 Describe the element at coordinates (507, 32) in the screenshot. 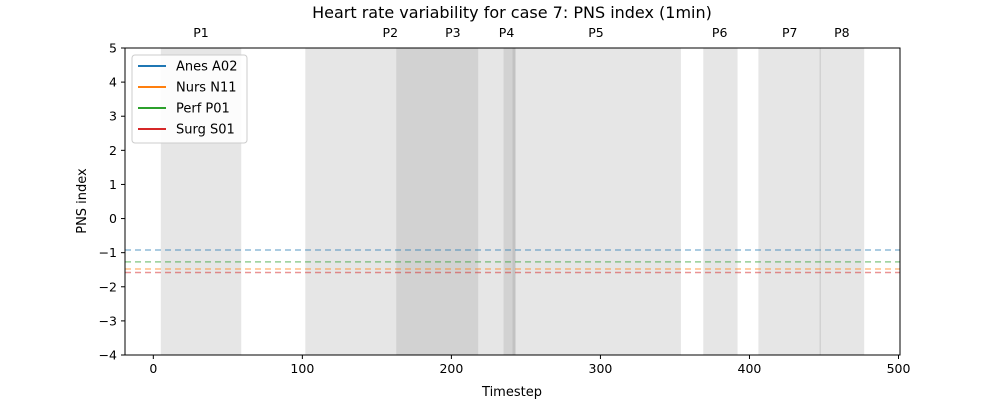

I see `phase-label-p4: P4` at that location.